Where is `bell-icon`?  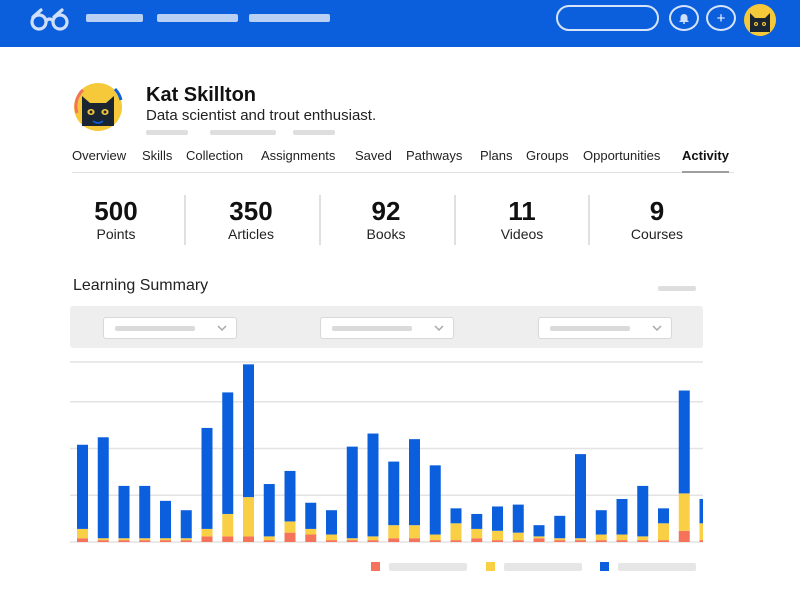 bell-icon is located at coordinates (684, 19).